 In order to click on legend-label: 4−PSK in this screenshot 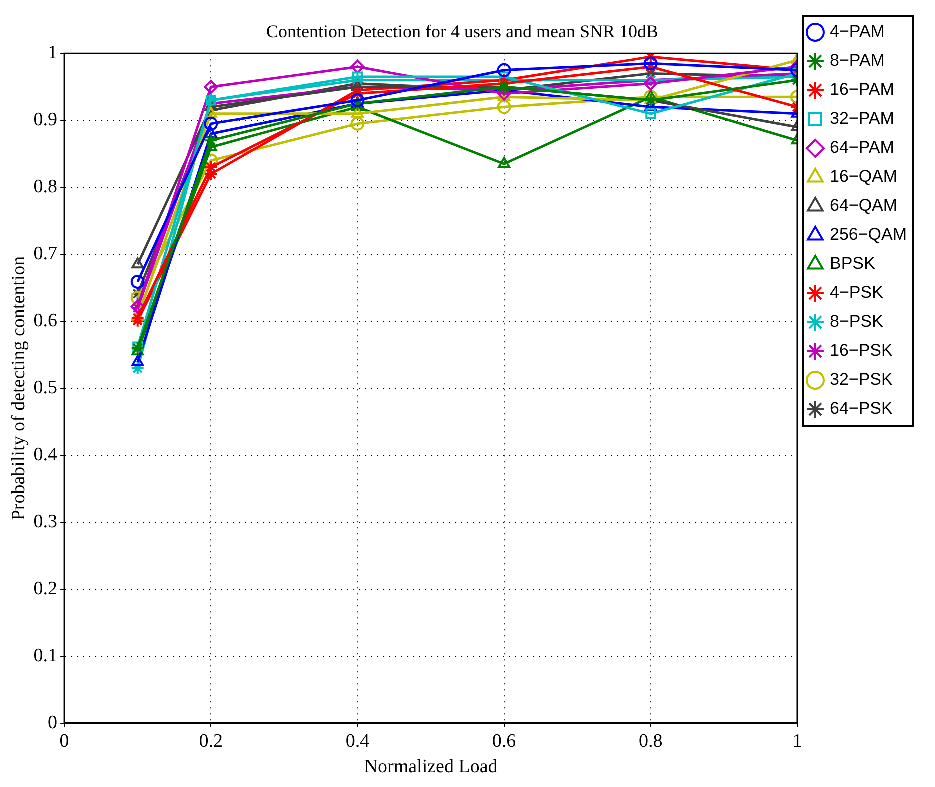, I will do `click(857, 292)`.